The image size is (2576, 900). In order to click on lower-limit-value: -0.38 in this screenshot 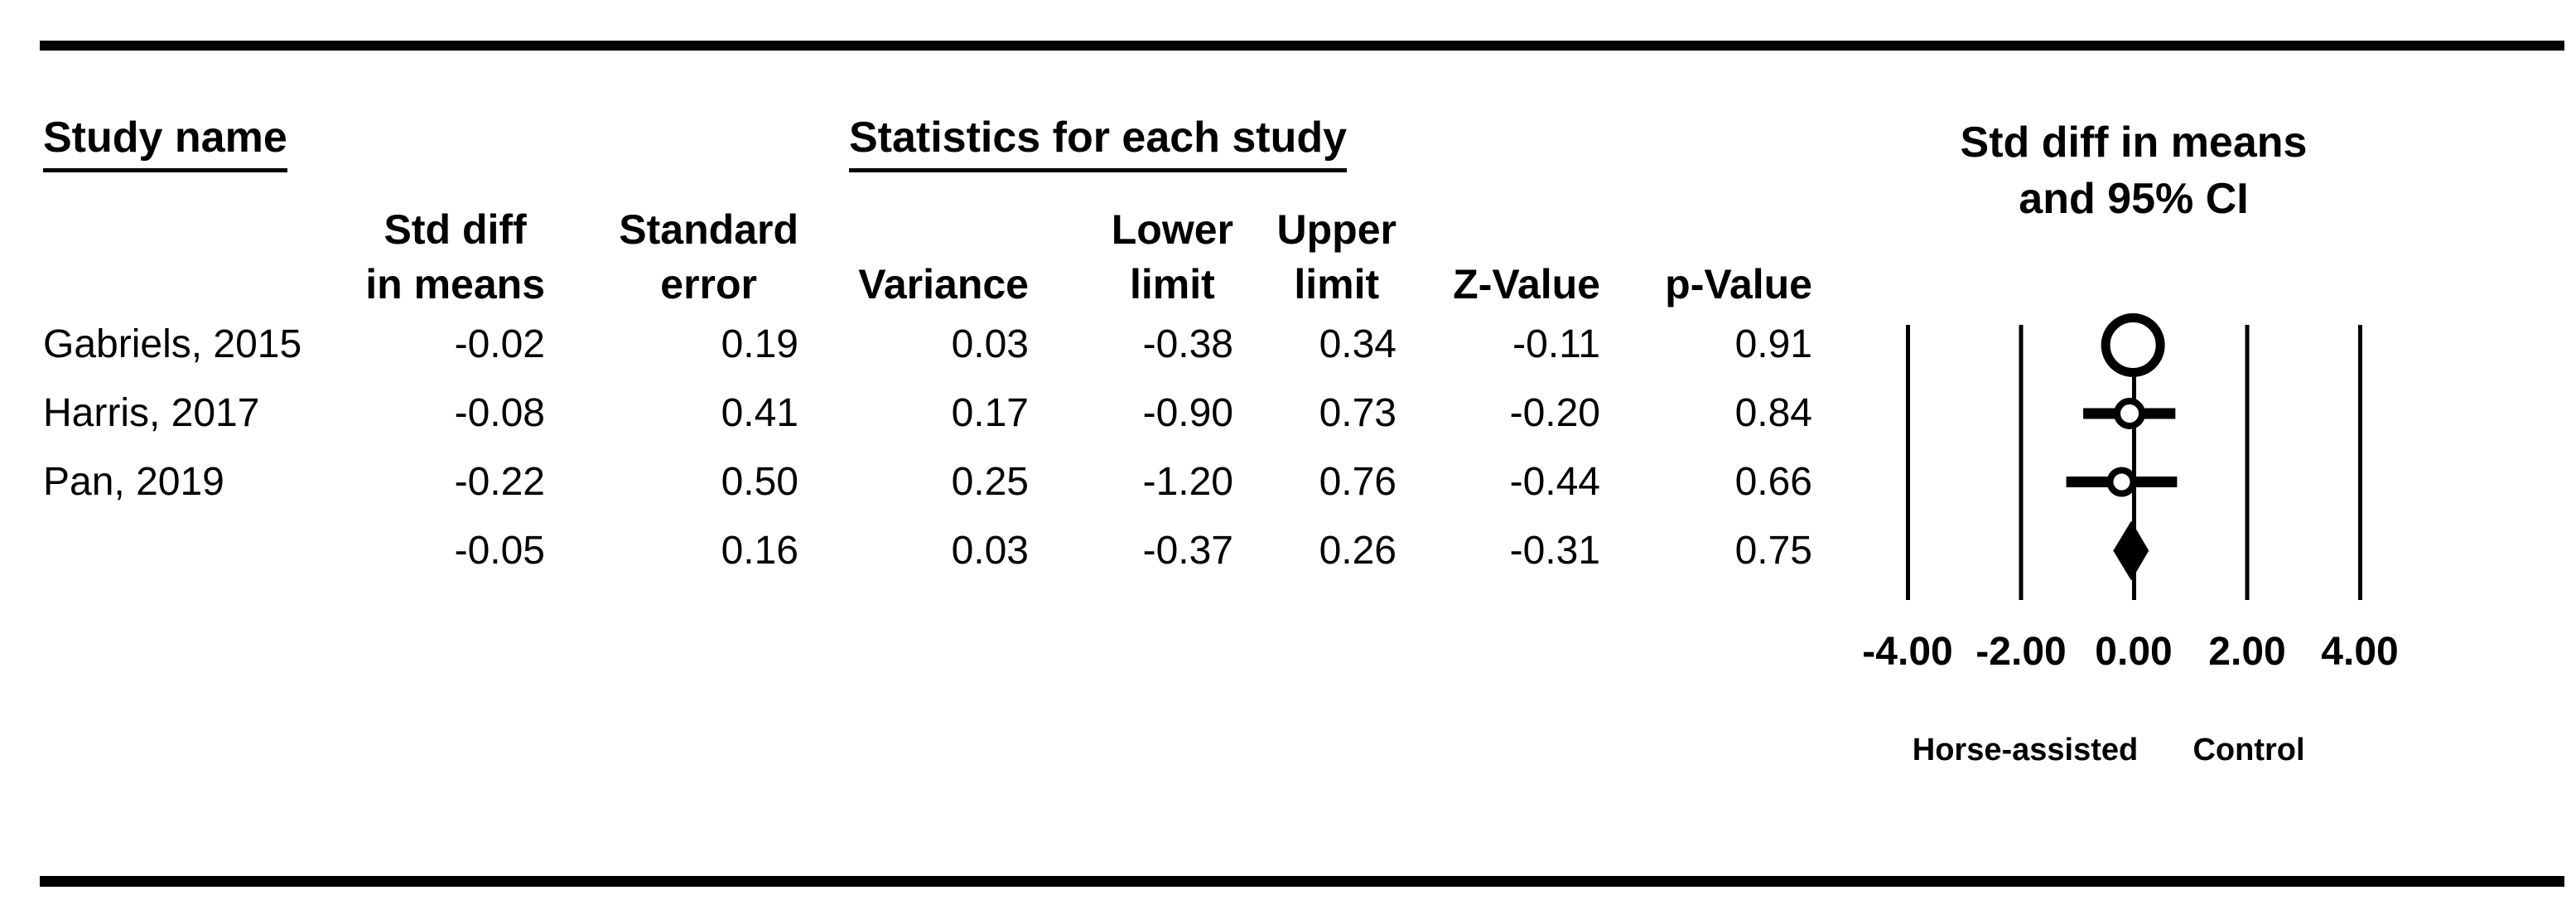, I will do `click(1187, 344)`.